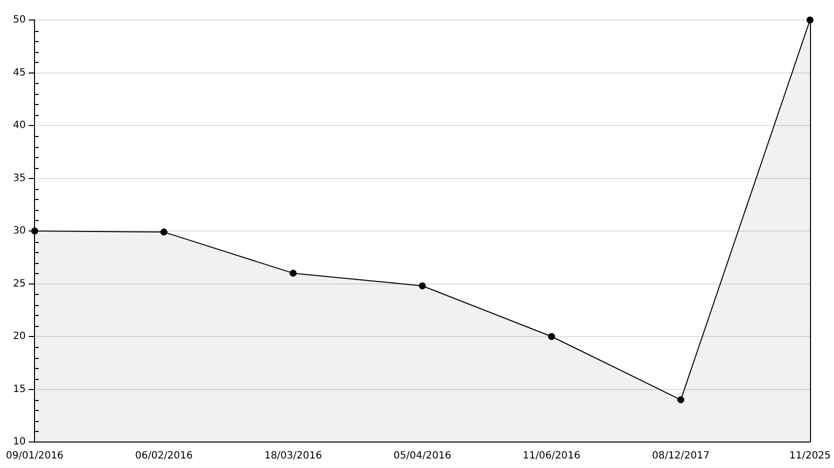 The image size is (834, 468). What do you see at coordinates (19, 336) in the screenshot?
I see `y-tick-label: 20` at bounding box center [19, 336].